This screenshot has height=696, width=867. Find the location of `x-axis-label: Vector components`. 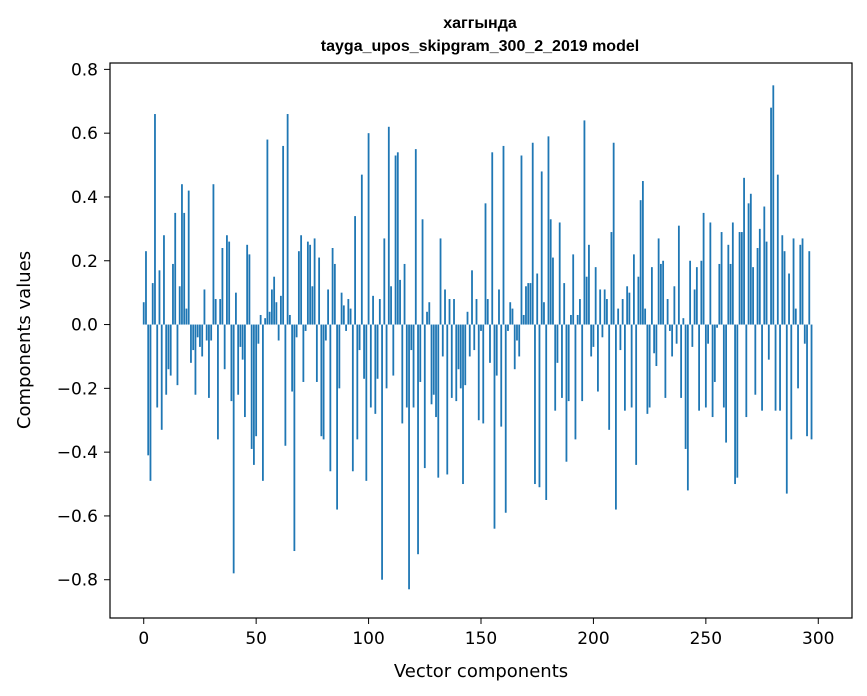

x-axis-label: Vector components is located at coordinates (481, 671).